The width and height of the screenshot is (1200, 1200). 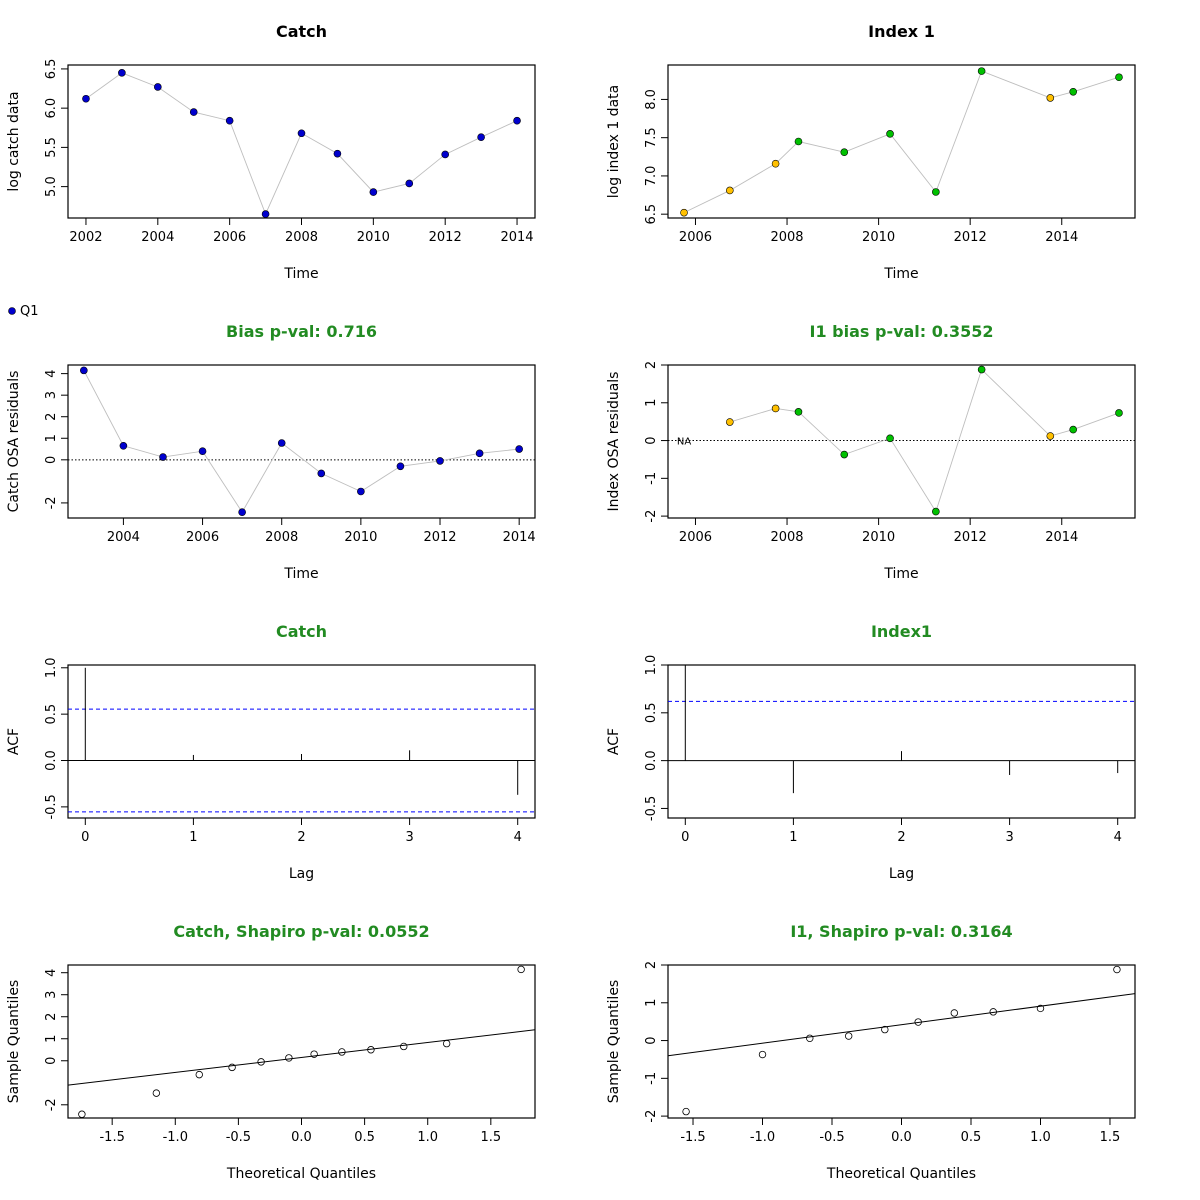 What do you see at coordinates (364, 1137) in the screenshot?
I see `x-tick-label: 0.5` at bounding box center [364, 1137].